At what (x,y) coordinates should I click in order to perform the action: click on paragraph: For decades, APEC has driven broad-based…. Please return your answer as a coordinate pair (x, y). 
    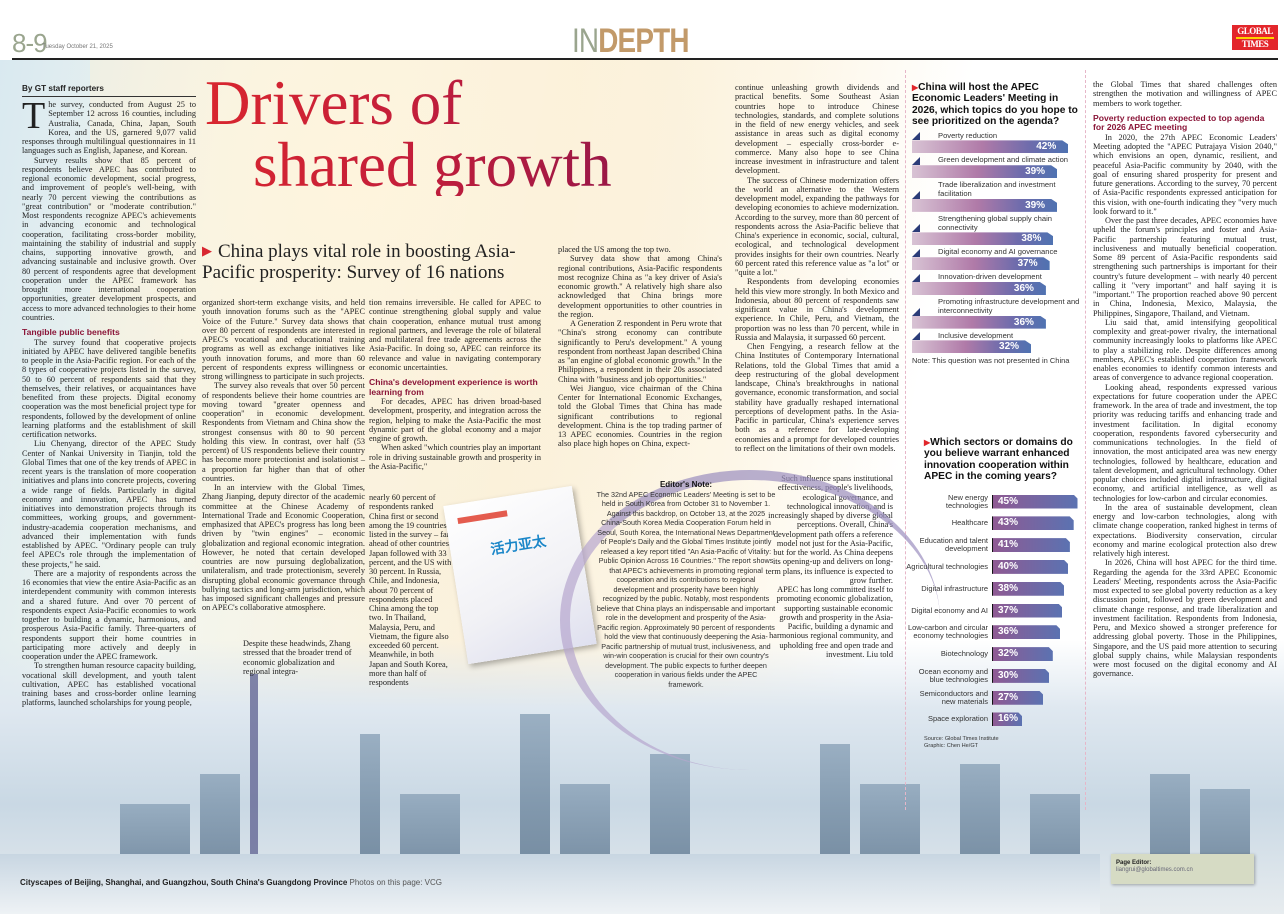
    Looking at the image, I should click on (455, 420).